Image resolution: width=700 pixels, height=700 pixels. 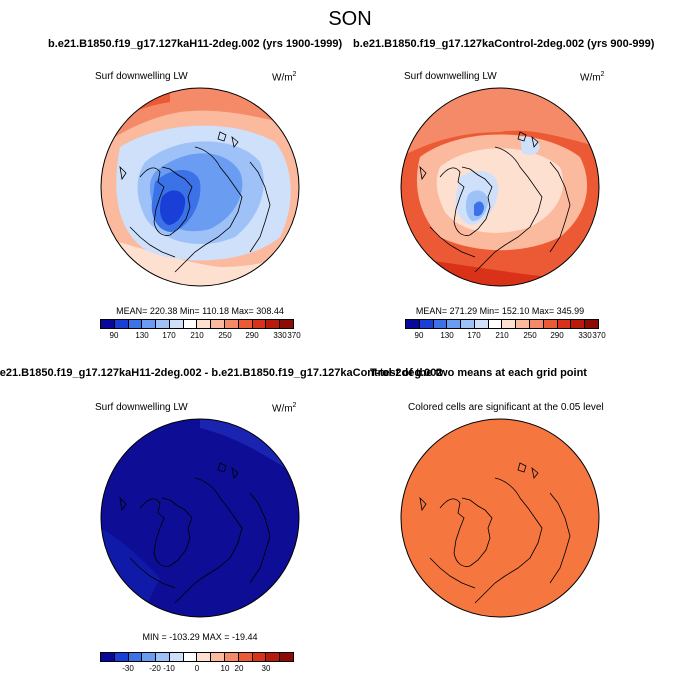 What do you see at coordinates (169, 668) in the screenshot?
I see `colorbar-tick: -10` at bounding box center [169, 668].